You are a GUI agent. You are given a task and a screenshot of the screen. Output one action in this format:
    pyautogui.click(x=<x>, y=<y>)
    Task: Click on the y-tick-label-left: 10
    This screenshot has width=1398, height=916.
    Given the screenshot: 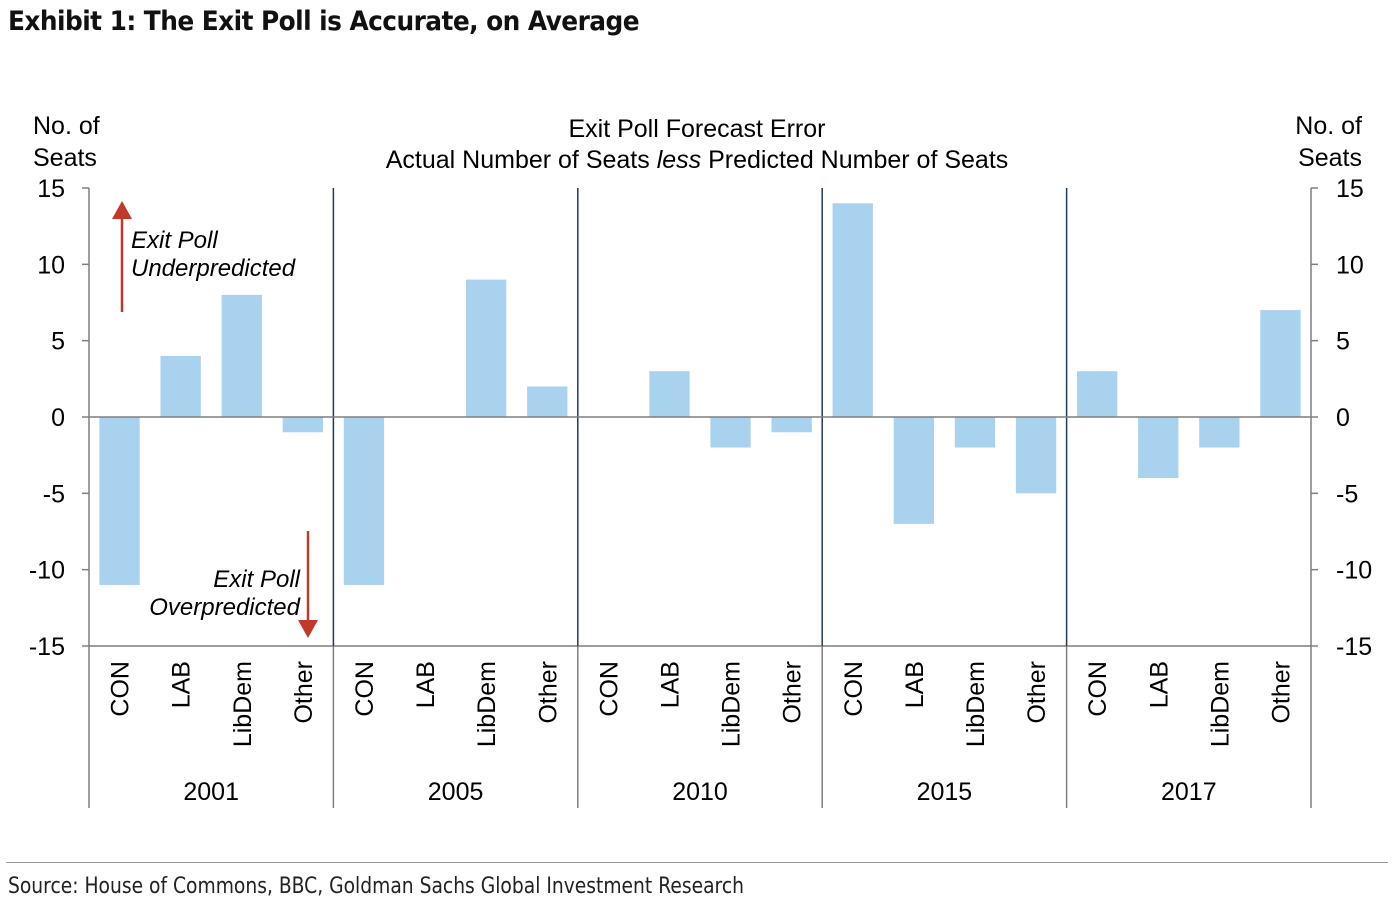 What is the action you would take?
    pyautogui.click(x=51, y=265)
    